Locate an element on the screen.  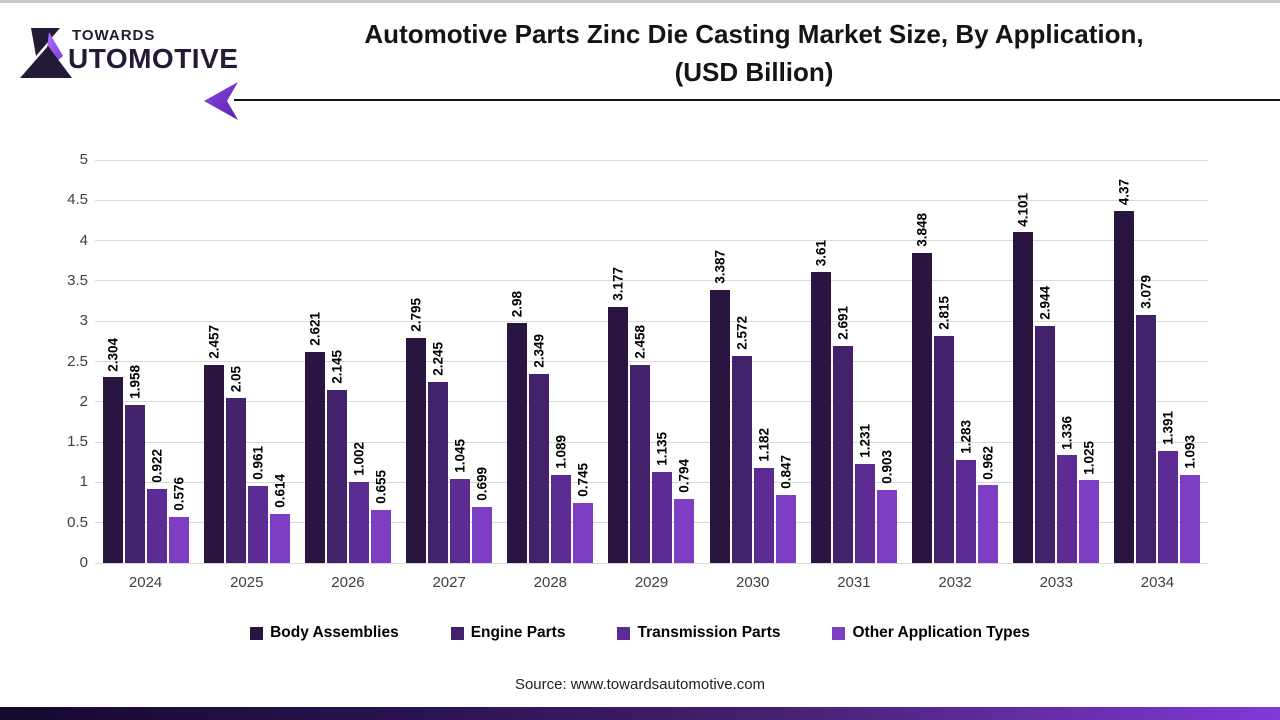
bar-engine-parts-2026: 2.145 is located at coordinates (336, 456).